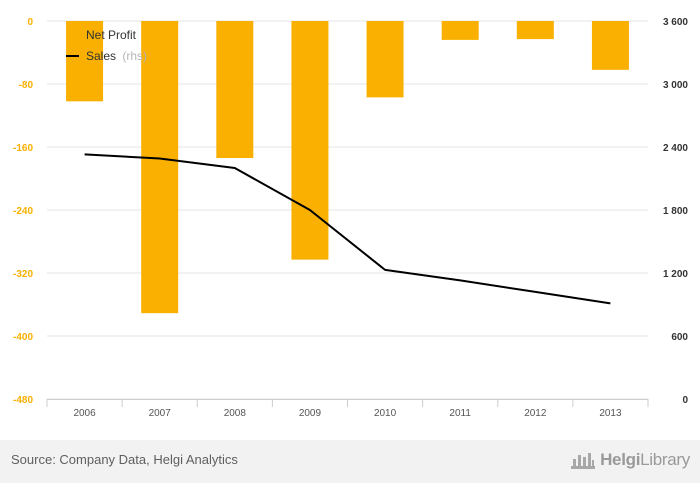 The height and width of the screenshot is (483, 700). I want to click on x-tick-label-2010: 2010, so click(385, 413).